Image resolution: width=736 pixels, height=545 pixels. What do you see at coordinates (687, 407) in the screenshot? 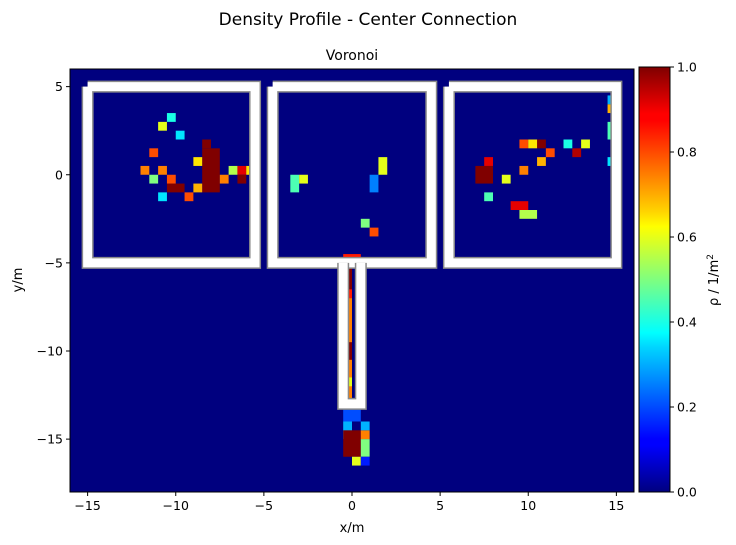
I see `colorbar-tick-label: 0.2` at bounding box center [687, 407].